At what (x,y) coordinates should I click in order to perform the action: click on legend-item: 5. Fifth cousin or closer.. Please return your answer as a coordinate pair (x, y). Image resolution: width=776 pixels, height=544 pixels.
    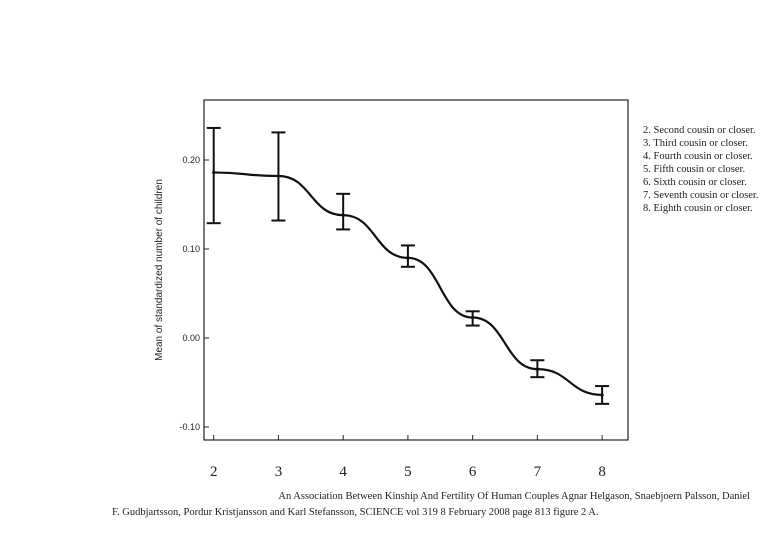
    Looking at the image, I should click on (694, 169).